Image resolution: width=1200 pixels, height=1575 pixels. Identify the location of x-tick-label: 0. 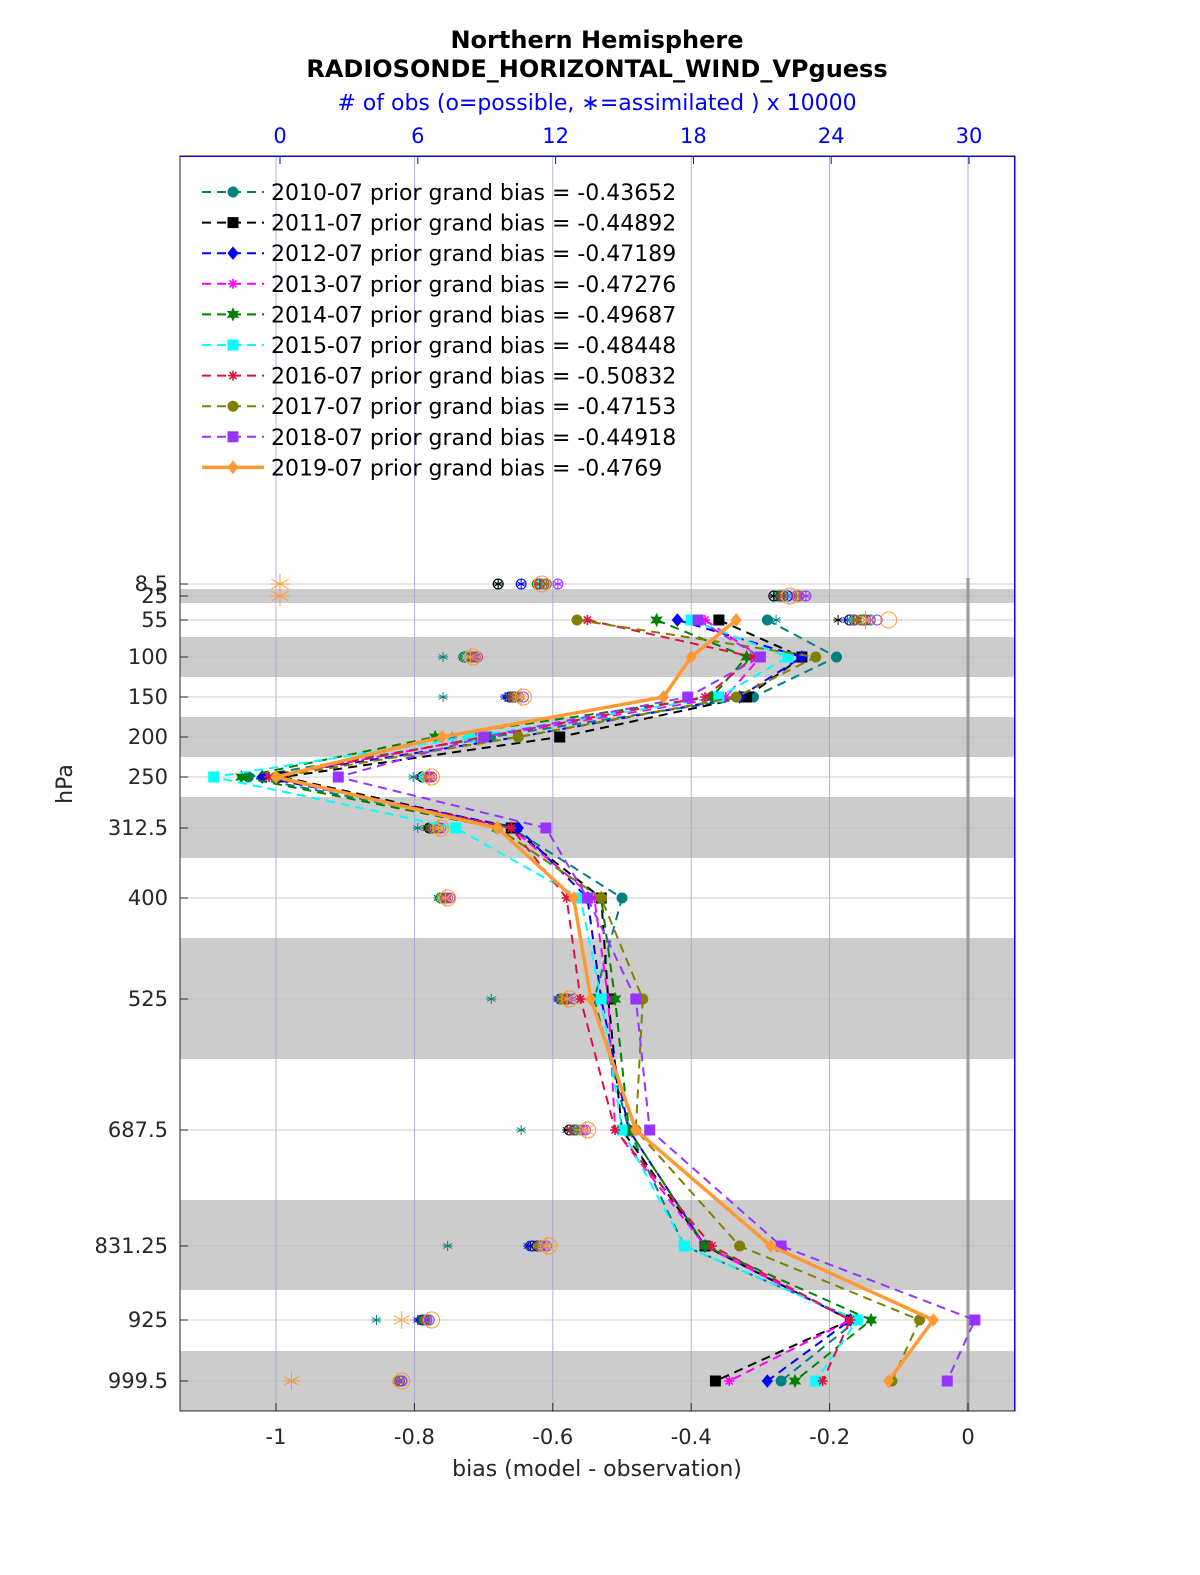
(967, 1437).